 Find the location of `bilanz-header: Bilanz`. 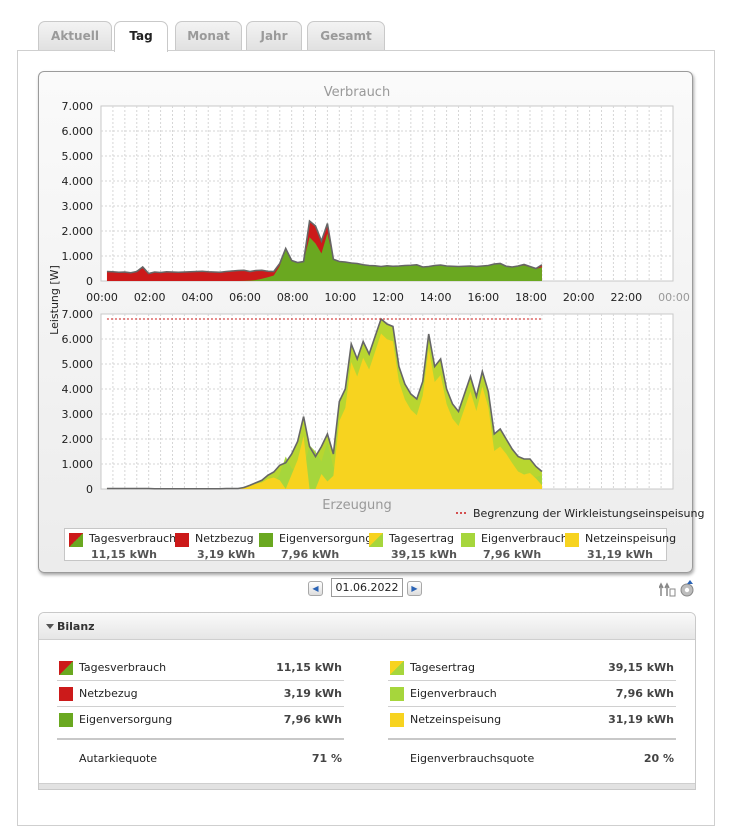

bilanz-header: Bilanz is located at coordinates (367, 626).